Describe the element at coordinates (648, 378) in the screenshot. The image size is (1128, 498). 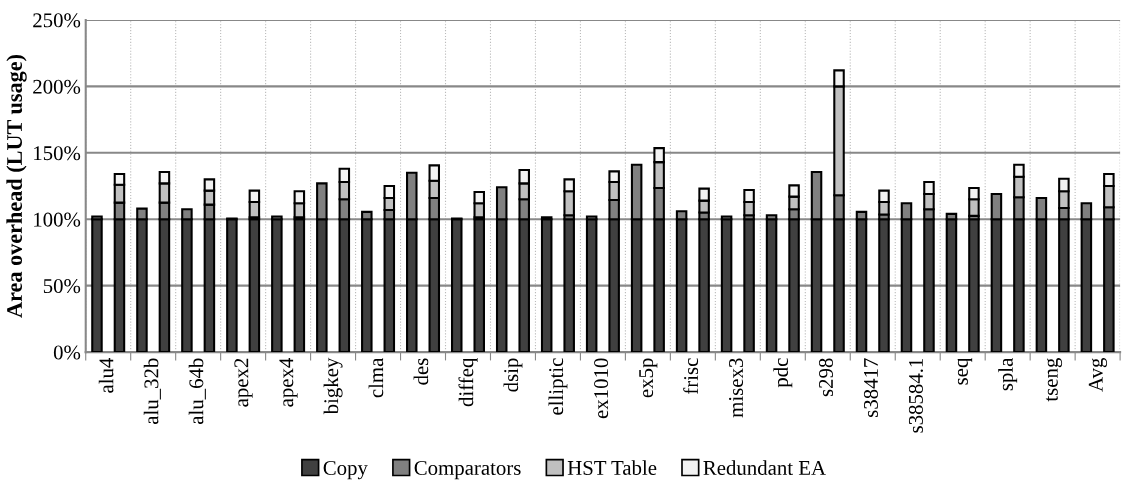
I see `x-tick-label: ex5p` at that location.